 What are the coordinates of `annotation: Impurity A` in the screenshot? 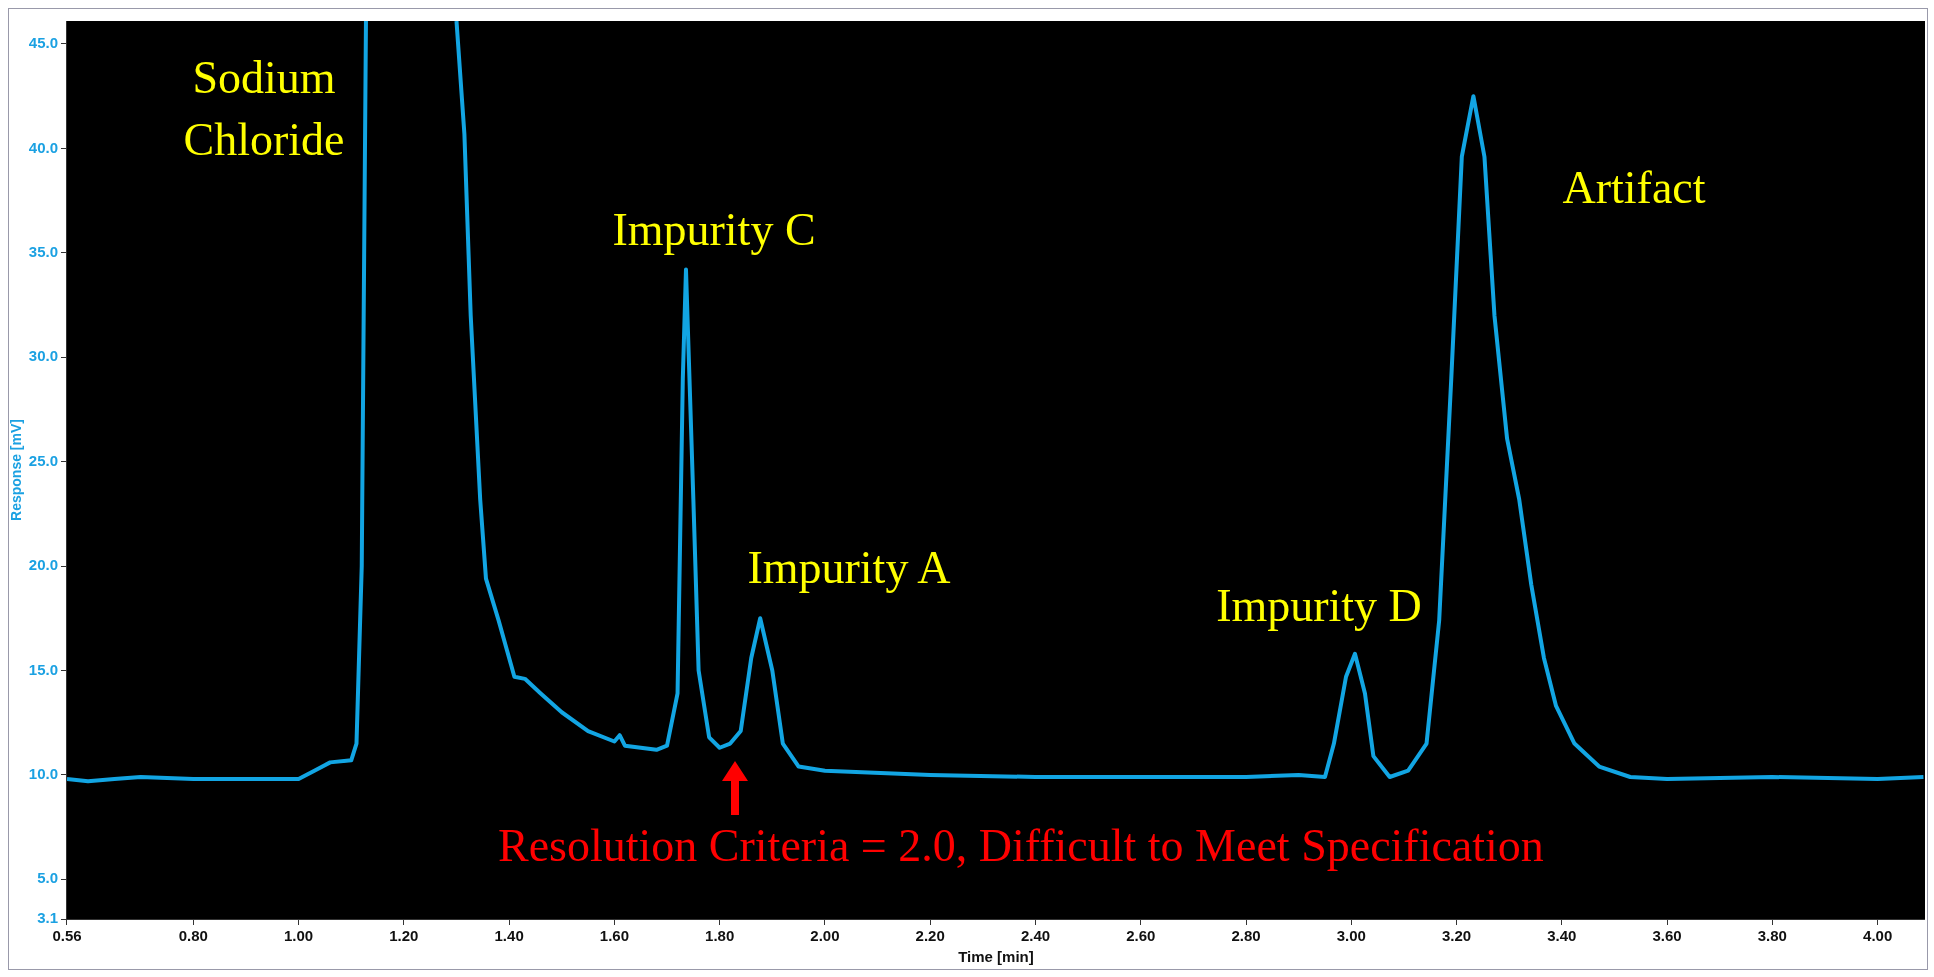 It's located at (849, 568).